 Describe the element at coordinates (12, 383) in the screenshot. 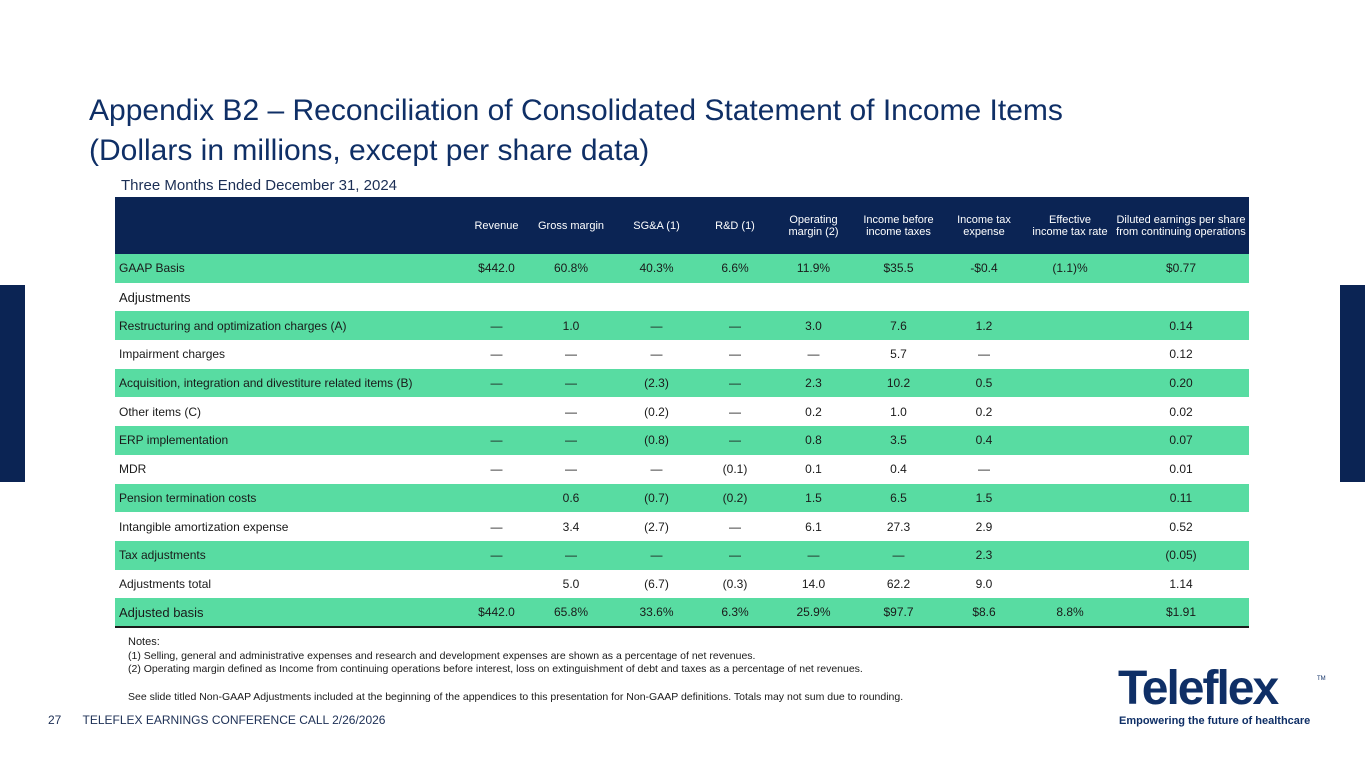

I see `left-accent-bar` at that location.